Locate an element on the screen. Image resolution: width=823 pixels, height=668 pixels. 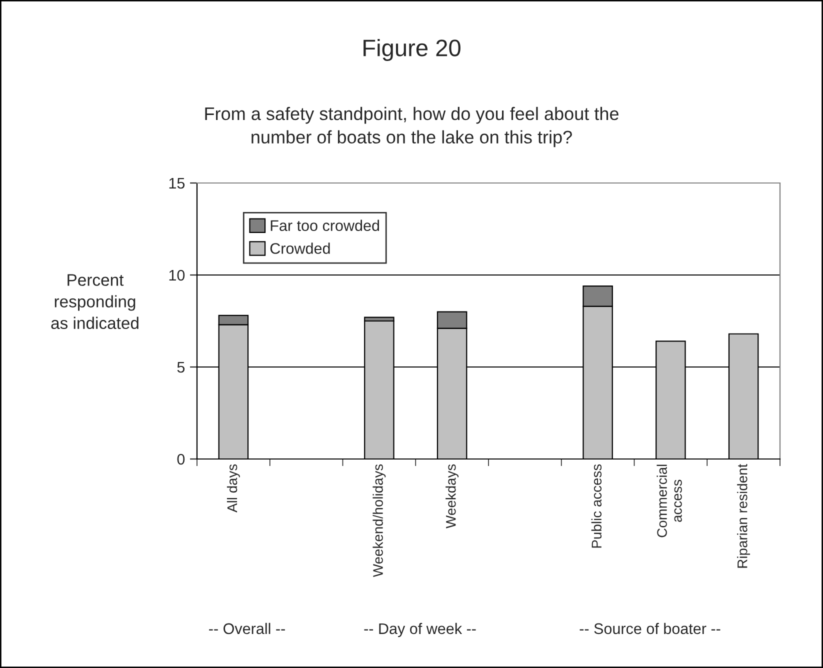
x-tick-label: All days is located at coordinates (233, 488).